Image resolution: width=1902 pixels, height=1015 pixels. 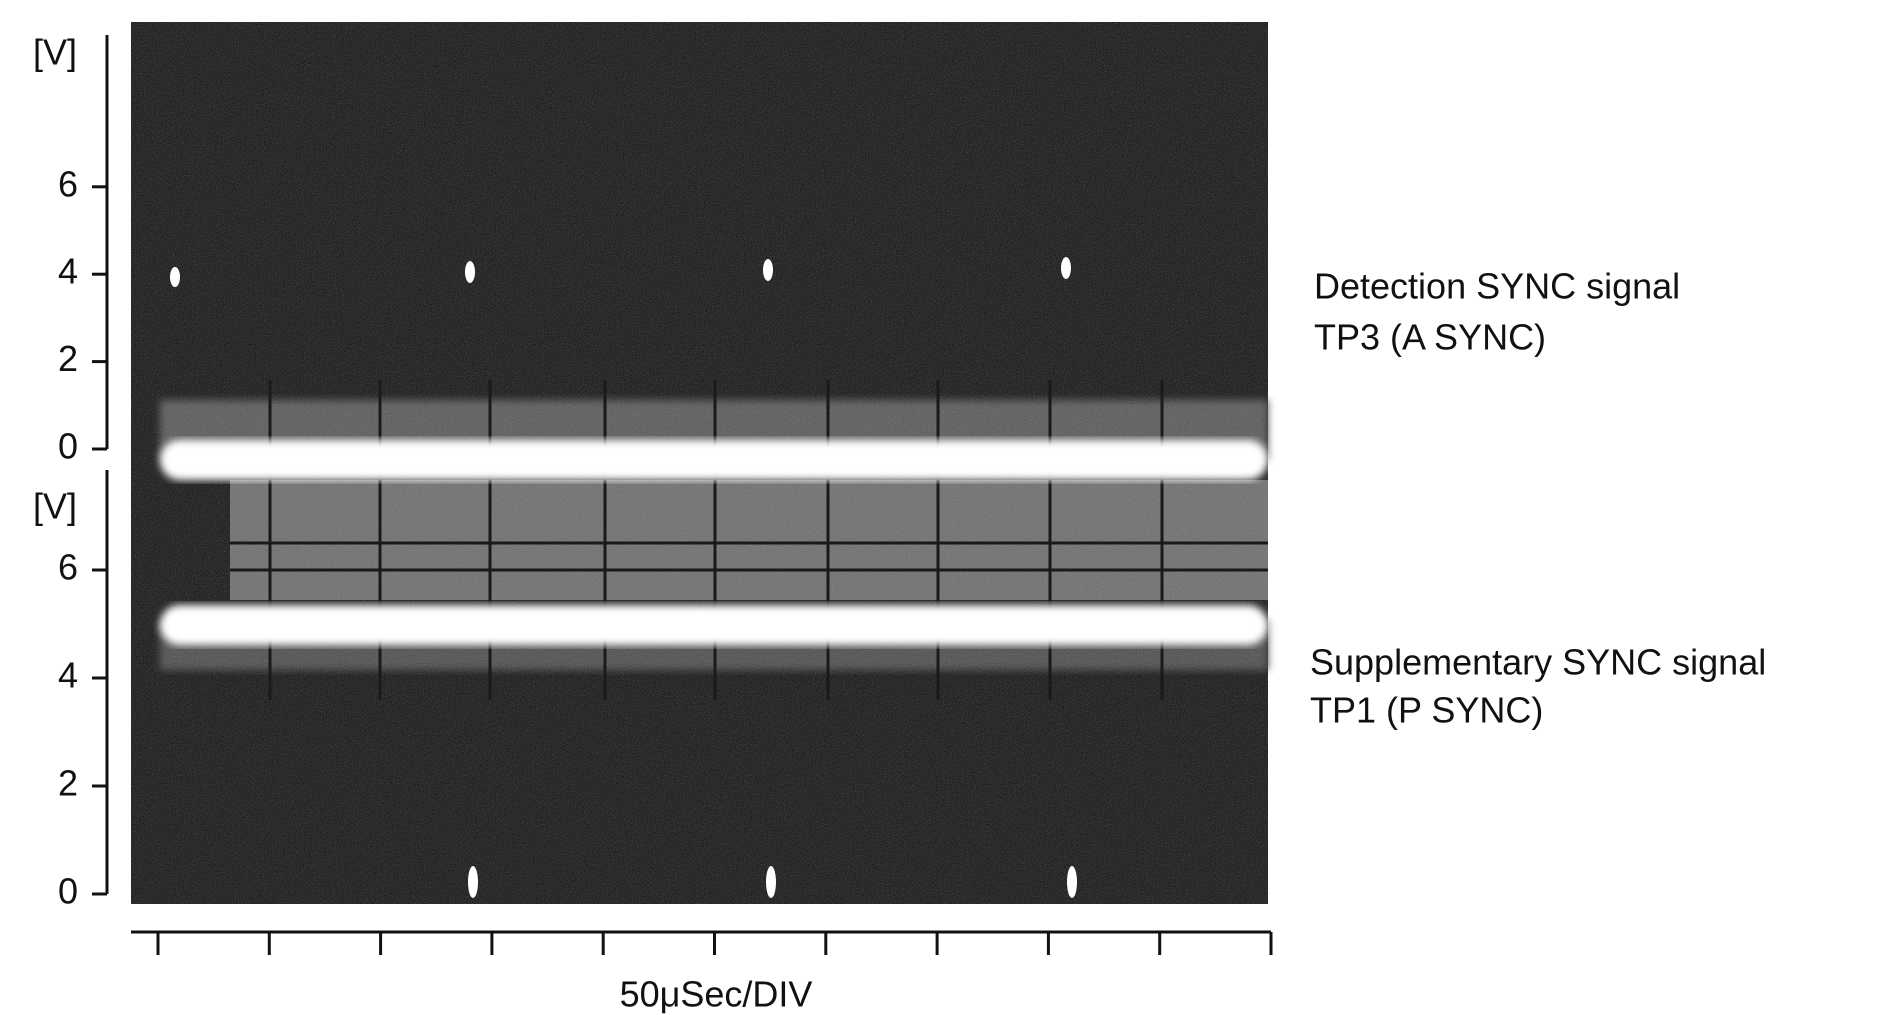 What do you see at coordinates (1426, 710) in the screenshot?
I see `signal-probe: TP1 (P SYNC)` at bounding box center [1426, 710].